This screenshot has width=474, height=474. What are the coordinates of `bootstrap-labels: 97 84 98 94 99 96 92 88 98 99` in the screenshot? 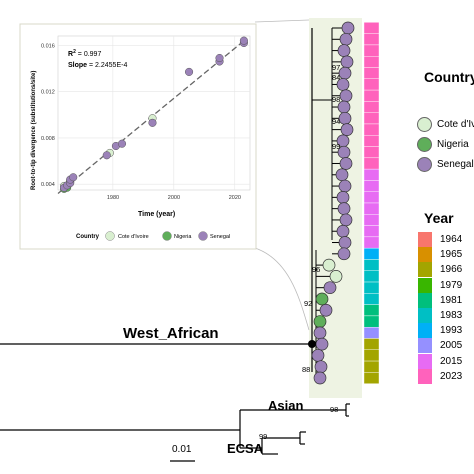 It's located at (299, 252).